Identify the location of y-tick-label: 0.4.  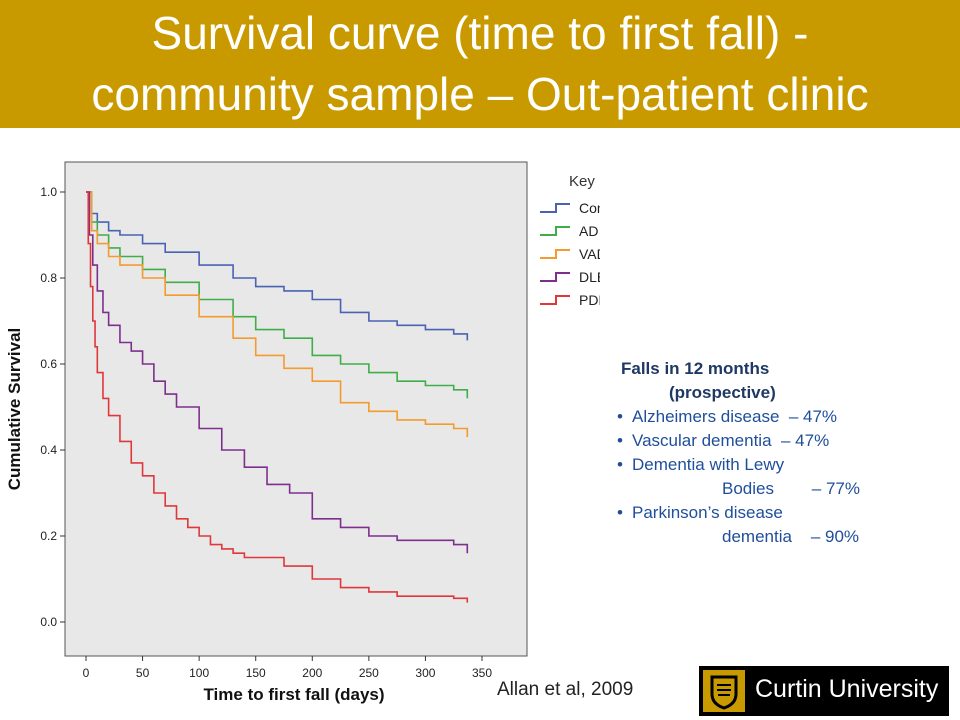
(48, 450).